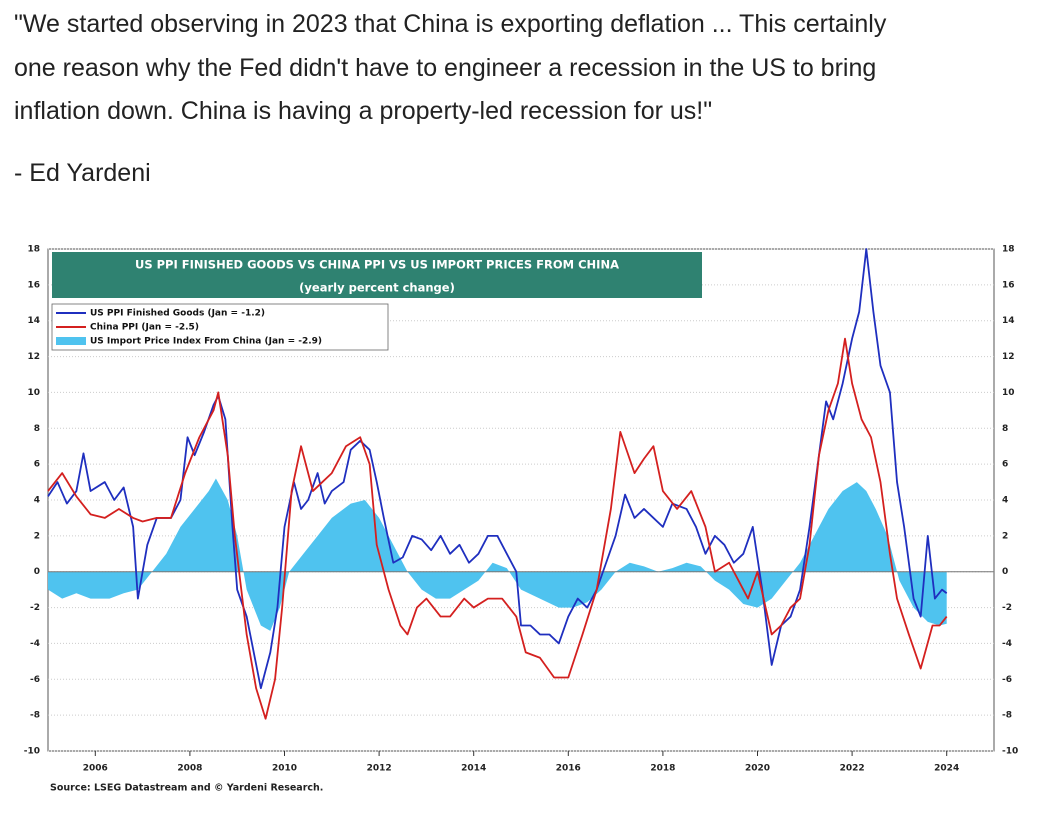 This screenshot has width=1058, height=824. What do you see at coordinates (177, 314) in the screenshot?
I see `legend-label: US PPI Finished Goods (Jan = -1.2)` at bounding box center [177, 314].